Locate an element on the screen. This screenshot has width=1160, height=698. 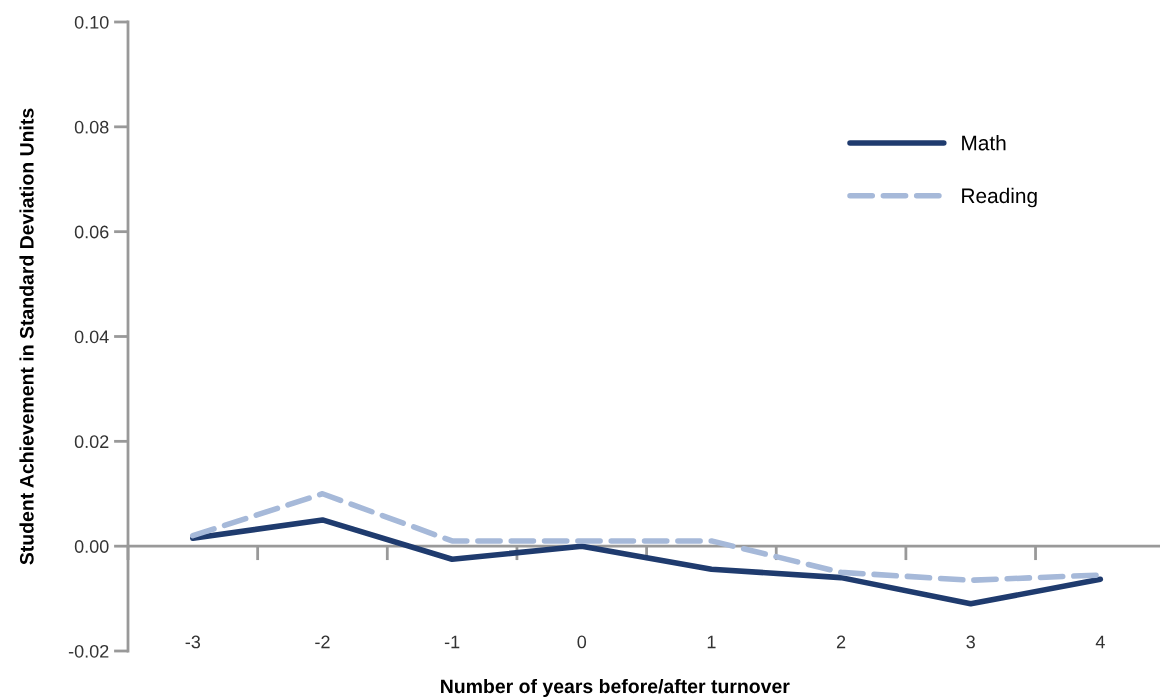
x-tick-label: -3 is located at coordinates (193, 642).